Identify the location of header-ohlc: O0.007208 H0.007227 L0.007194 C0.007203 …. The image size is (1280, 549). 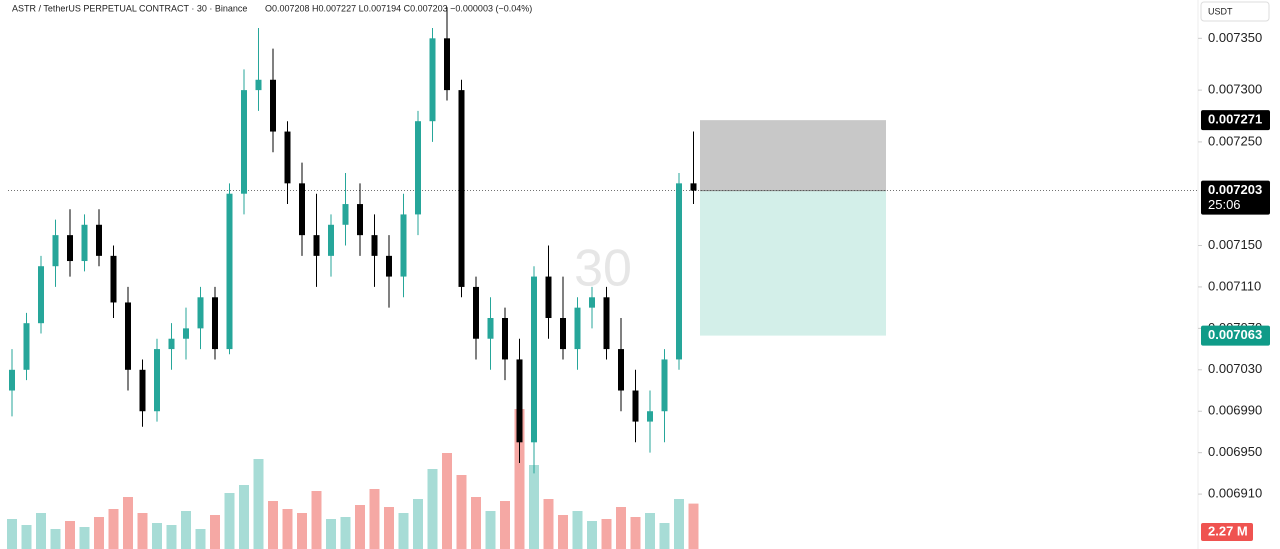
(398, 8).